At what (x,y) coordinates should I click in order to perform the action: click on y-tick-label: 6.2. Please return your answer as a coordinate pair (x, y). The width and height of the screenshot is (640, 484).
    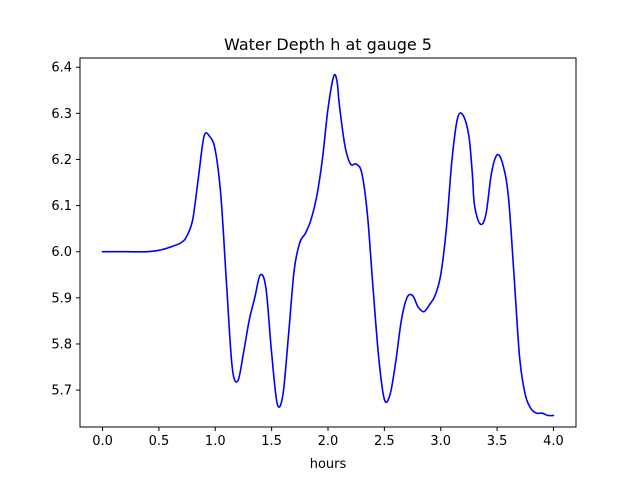
    Looking at the image, I should click on (61, 160).